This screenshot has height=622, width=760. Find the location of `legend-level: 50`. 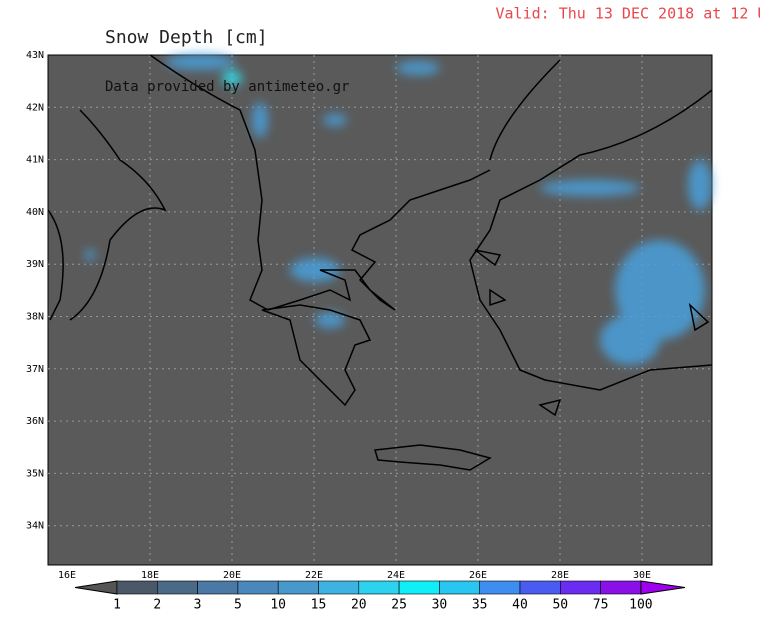

legend-level: 50 is located at coordinates (560, 605).